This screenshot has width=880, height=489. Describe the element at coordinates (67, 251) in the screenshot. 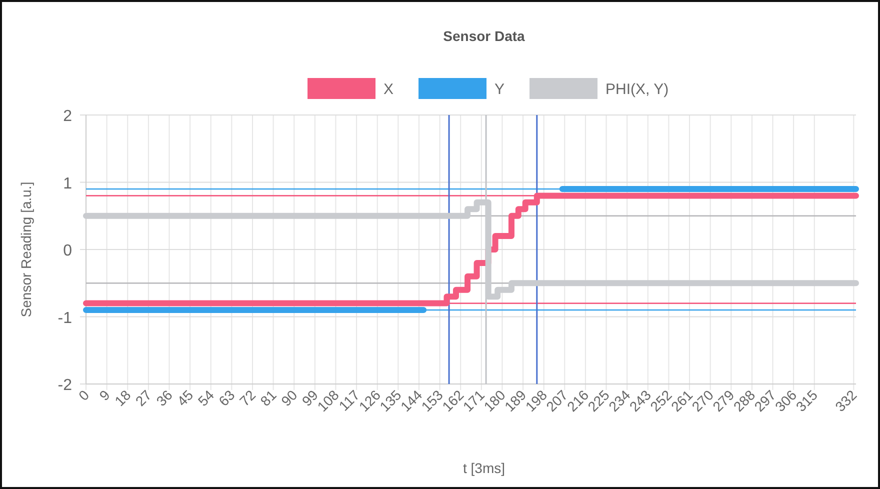

I see `y-tick-label: 0` at that location.